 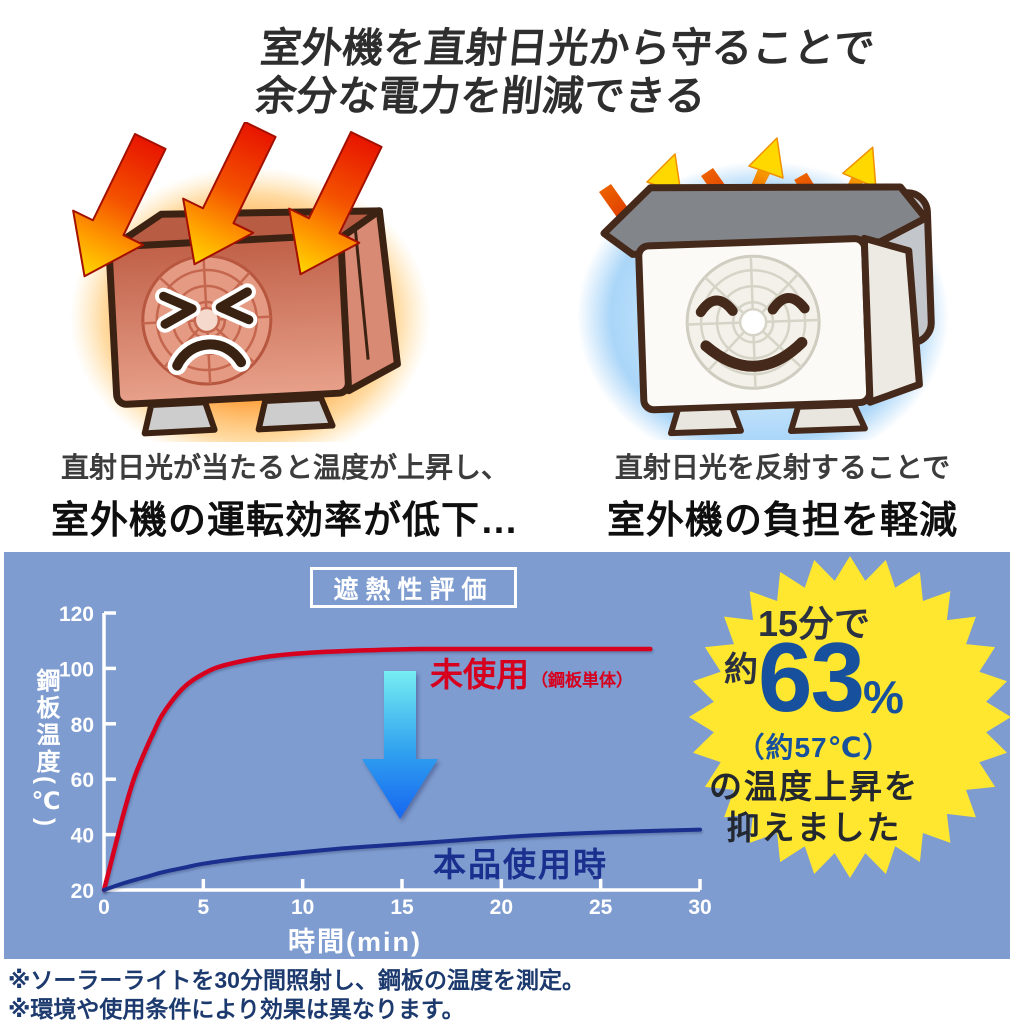 I want to click on starburst-number-row: 約 63 %, so click(x=814, y=677).